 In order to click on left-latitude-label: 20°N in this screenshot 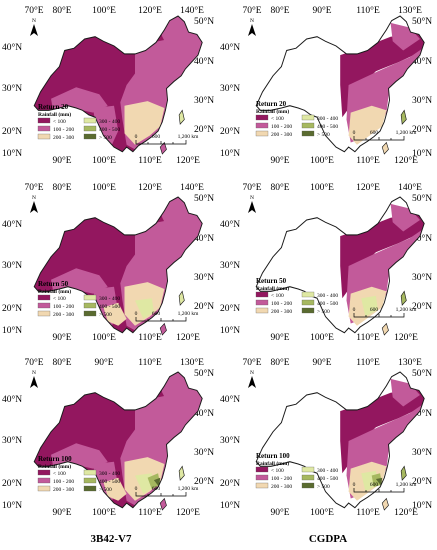, I will do `click(230, 483)`.